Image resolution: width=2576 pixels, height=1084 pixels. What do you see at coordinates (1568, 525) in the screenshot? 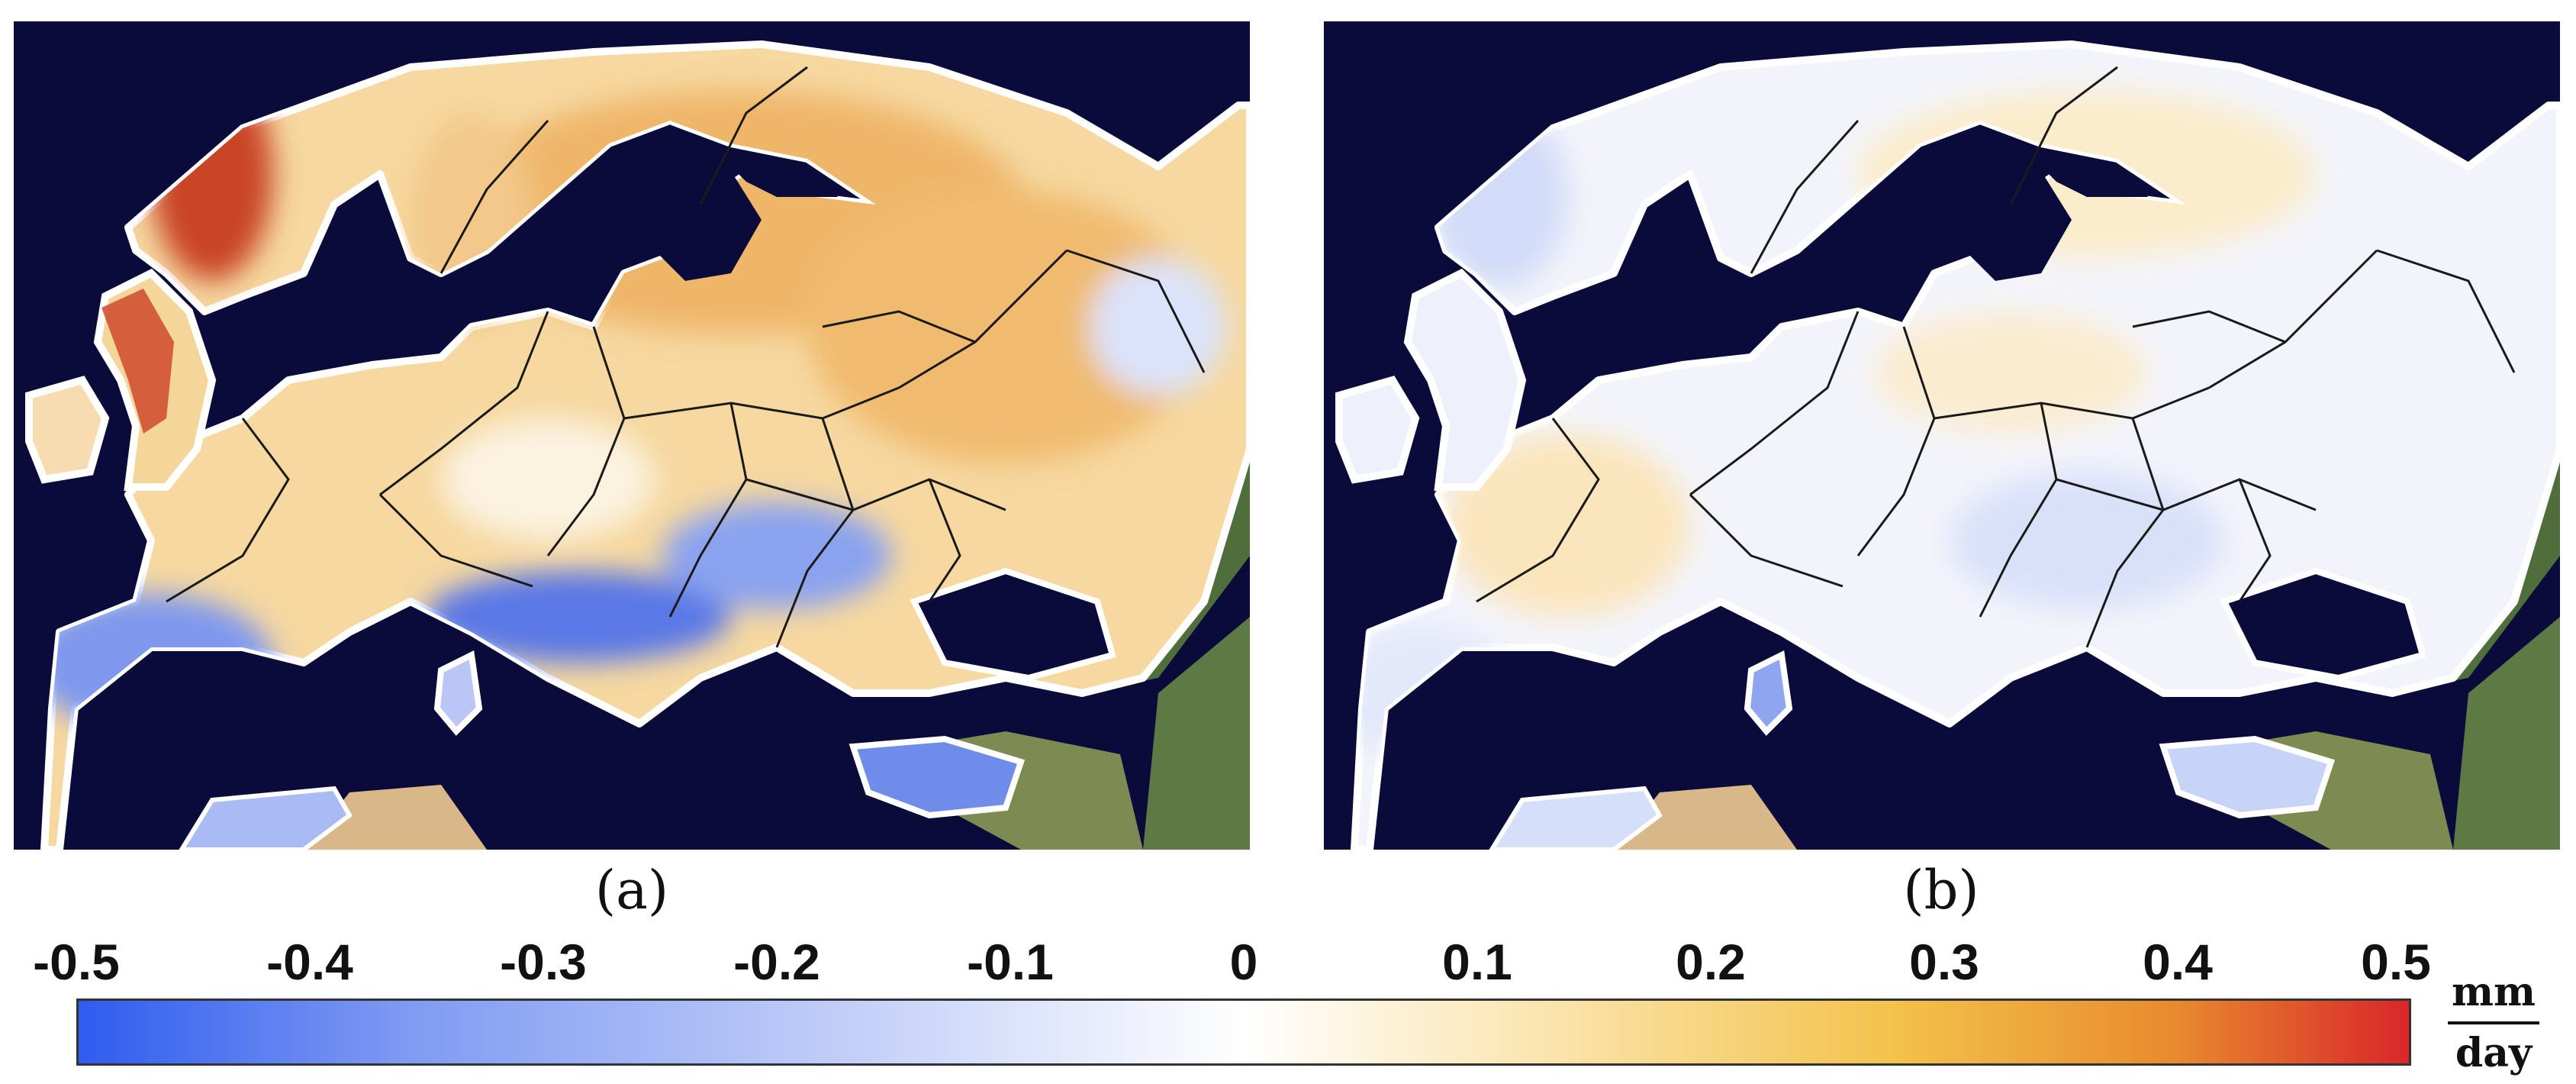
I see `france-light-warm` at bounding box center [1568, 525].